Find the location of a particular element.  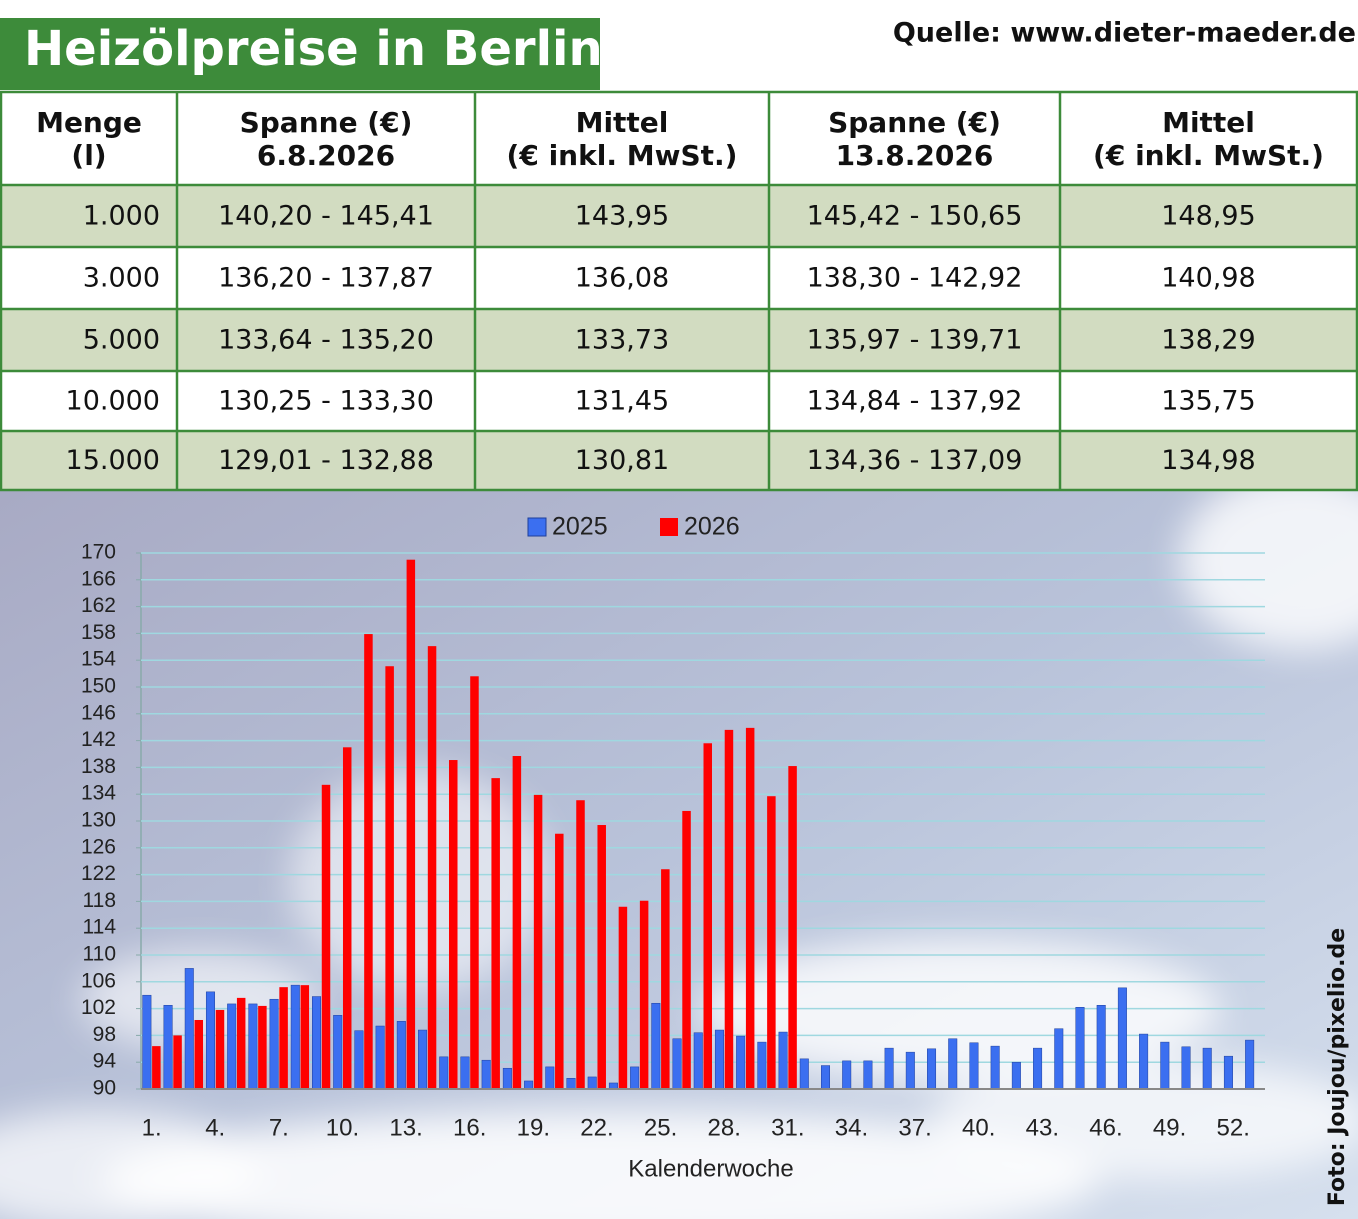

legend-label: 2026 is located at coordinates (712, 527).